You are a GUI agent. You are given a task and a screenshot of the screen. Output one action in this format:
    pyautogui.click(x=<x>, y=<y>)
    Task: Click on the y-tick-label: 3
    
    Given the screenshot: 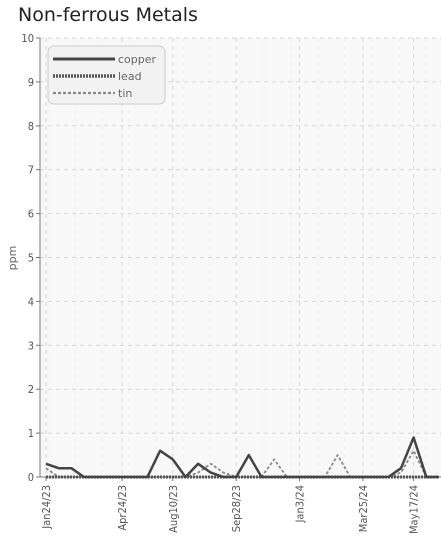 What is the action you would take?
    pyautogui.click(x=31, y=345)
    